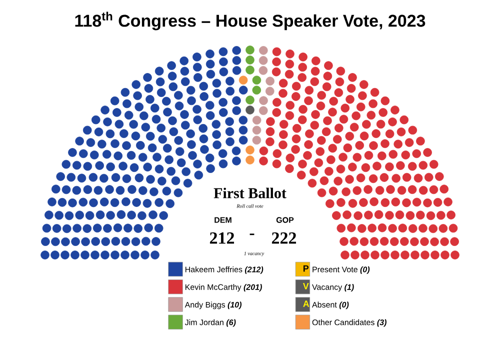 The width and height of the screenshot is (500, 344). What do you see at coordinates (253, 288) in the screenshot?
I see `data-label: (201)` at bounding box center [253, 288].